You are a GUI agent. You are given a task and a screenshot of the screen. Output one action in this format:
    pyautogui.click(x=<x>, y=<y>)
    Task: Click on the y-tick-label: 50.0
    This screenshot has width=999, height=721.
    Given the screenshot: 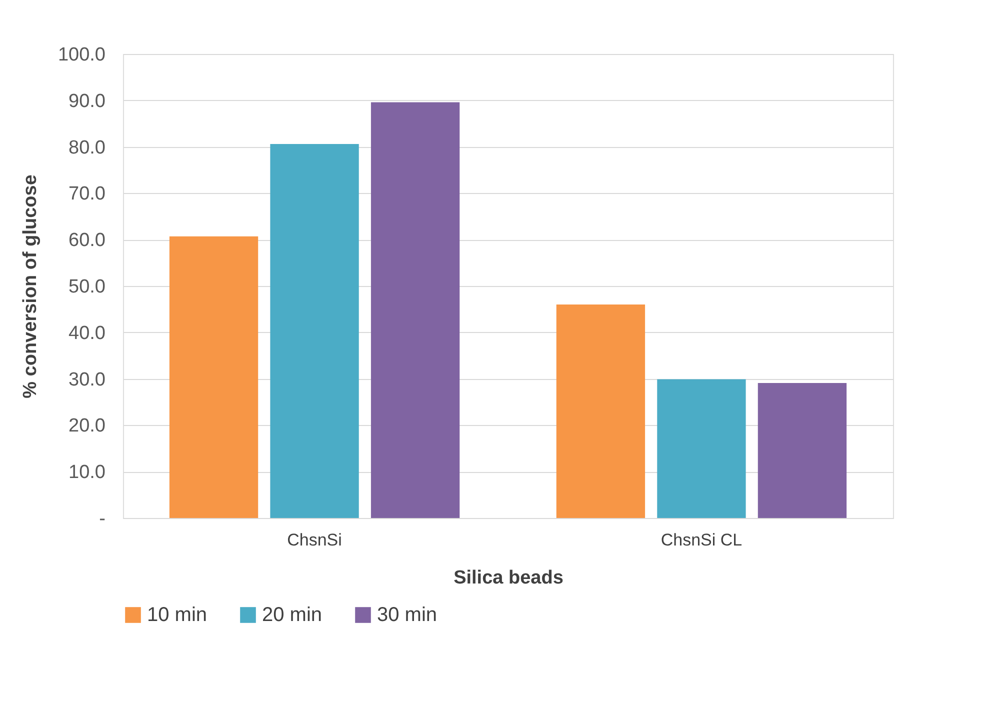 What is the action you would take?
    pyautogui.click(x=87, y=287)
    